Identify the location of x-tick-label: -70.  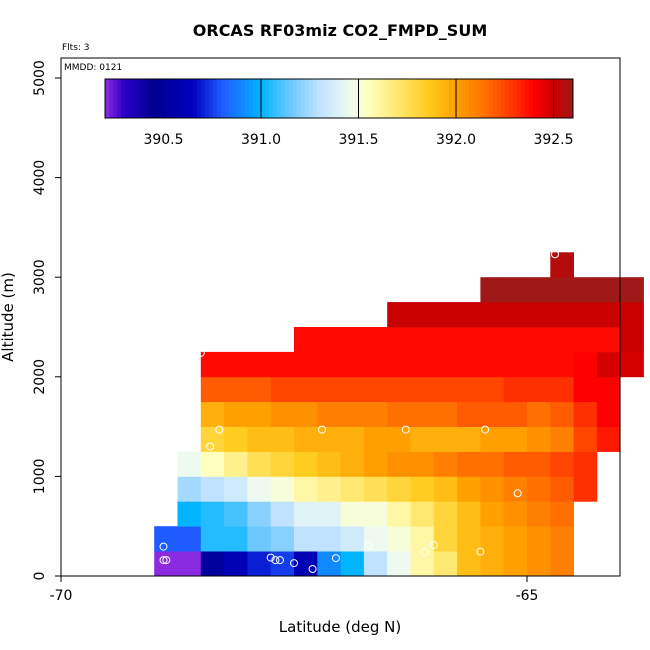
(61, 596).